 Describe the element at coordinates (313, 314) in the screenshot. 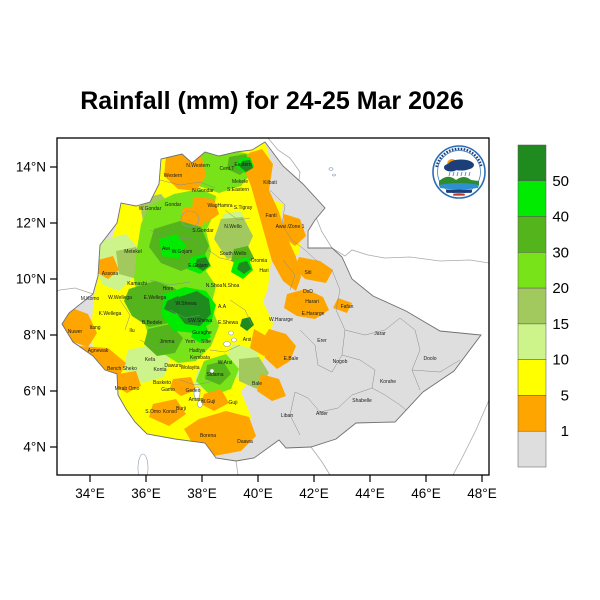

I see `zone-label: E.Hararge` at that location.